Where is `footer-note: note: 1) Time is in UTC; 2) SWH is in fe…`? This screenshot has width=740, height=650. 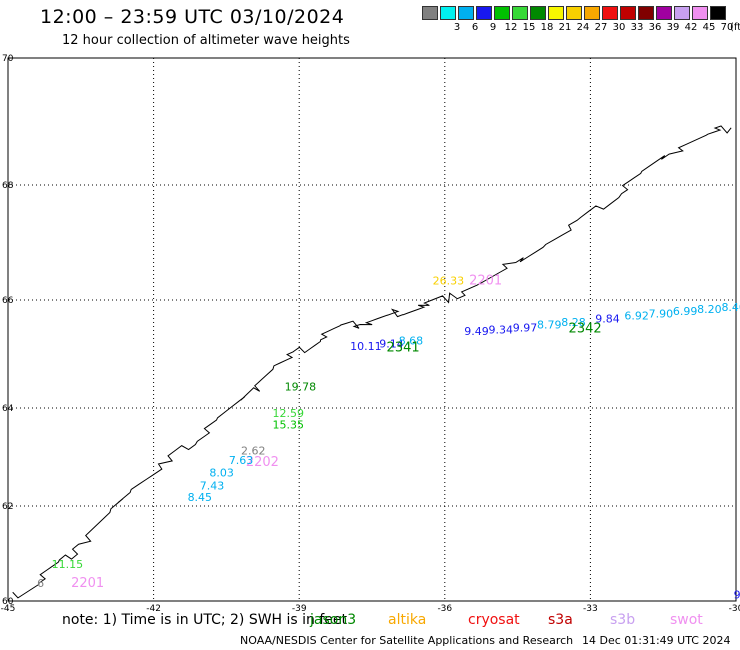 footer-note: note: 1) Time is in UTC; 2) SWH is in fe… is located at coordinates (205, 620).